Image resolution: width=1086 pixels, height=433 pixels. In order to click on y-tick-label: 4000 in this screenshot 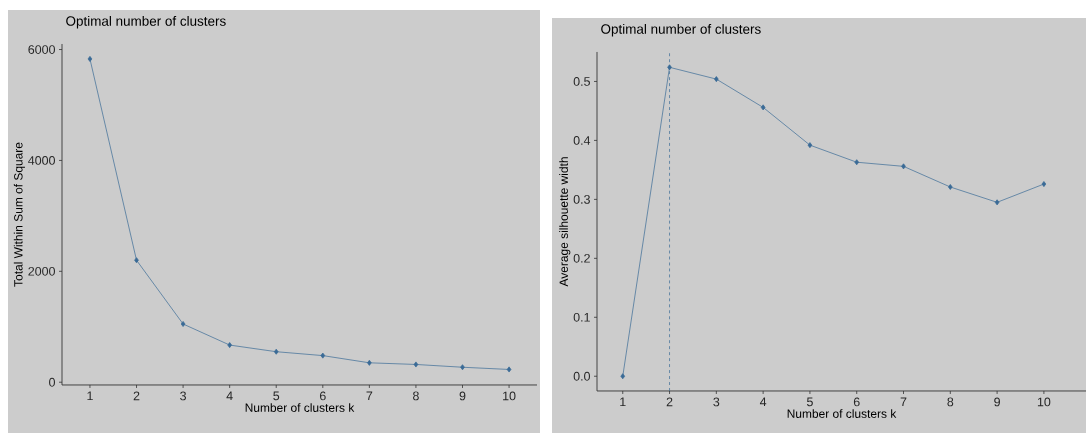, I will do `click(41, 160)`.